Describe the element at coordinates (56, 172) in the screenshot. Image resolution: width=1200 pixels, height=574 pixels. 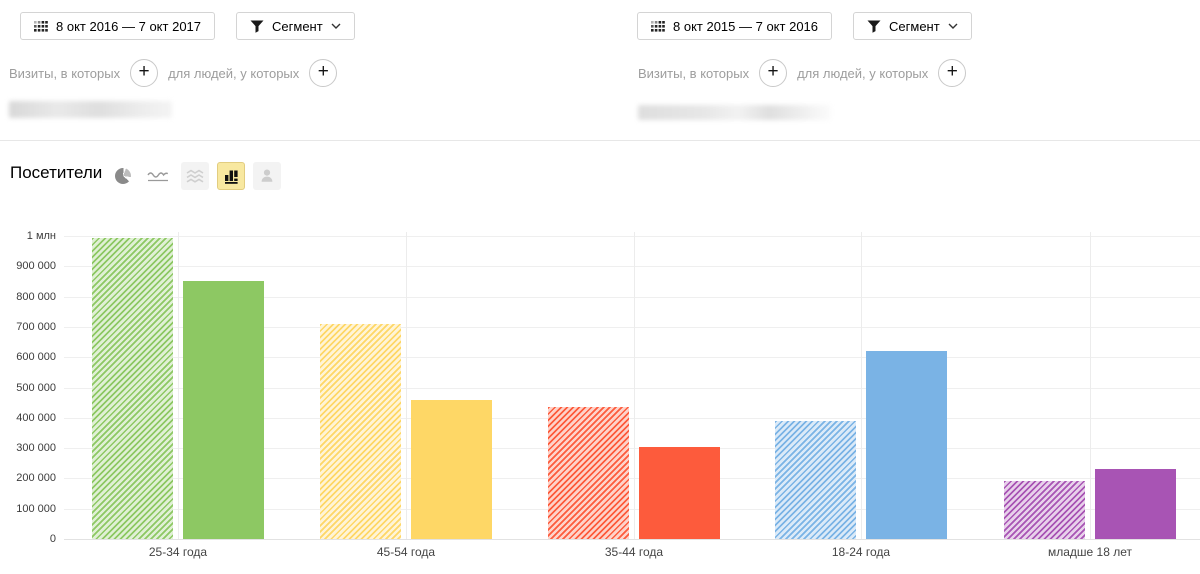
I see `page-title: Посетители` at that location.